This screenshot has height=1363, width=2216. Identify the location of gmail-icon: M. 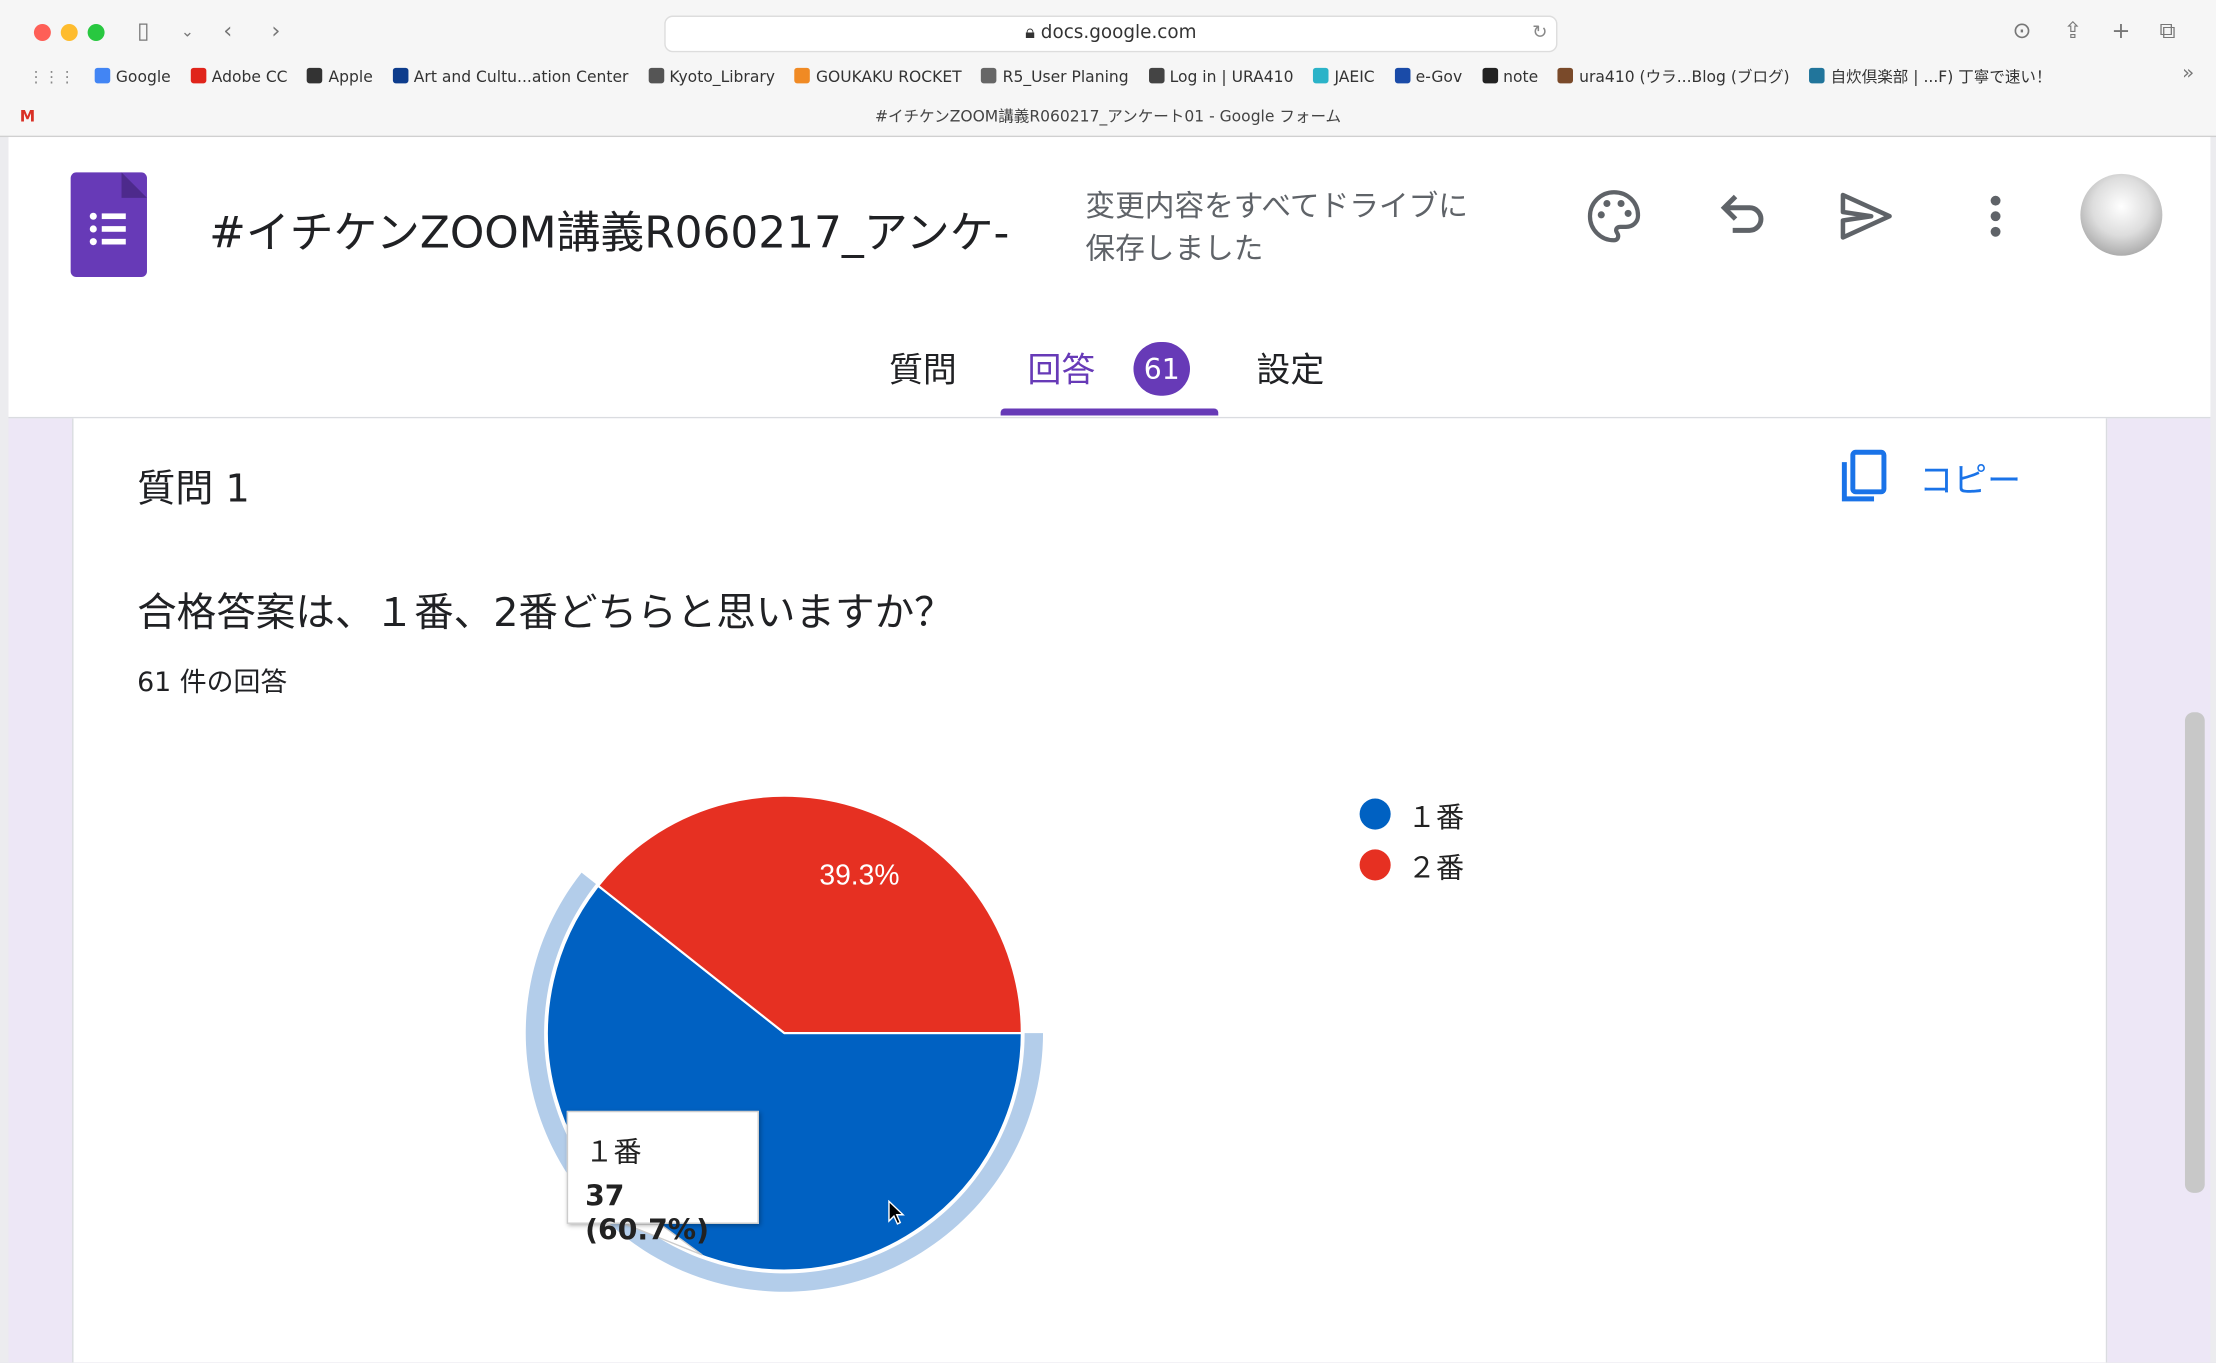
(27, 116).